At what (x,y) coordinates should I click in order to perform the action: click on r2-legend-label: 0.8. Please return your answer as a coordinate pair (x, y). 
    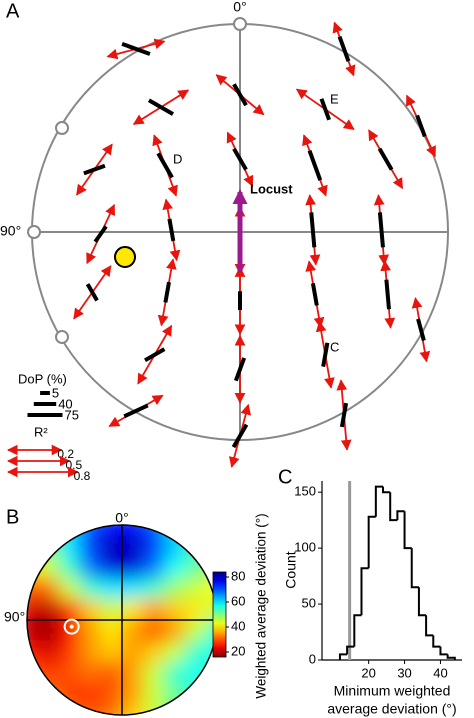
    Looking at the image, I should click on (82, 476).